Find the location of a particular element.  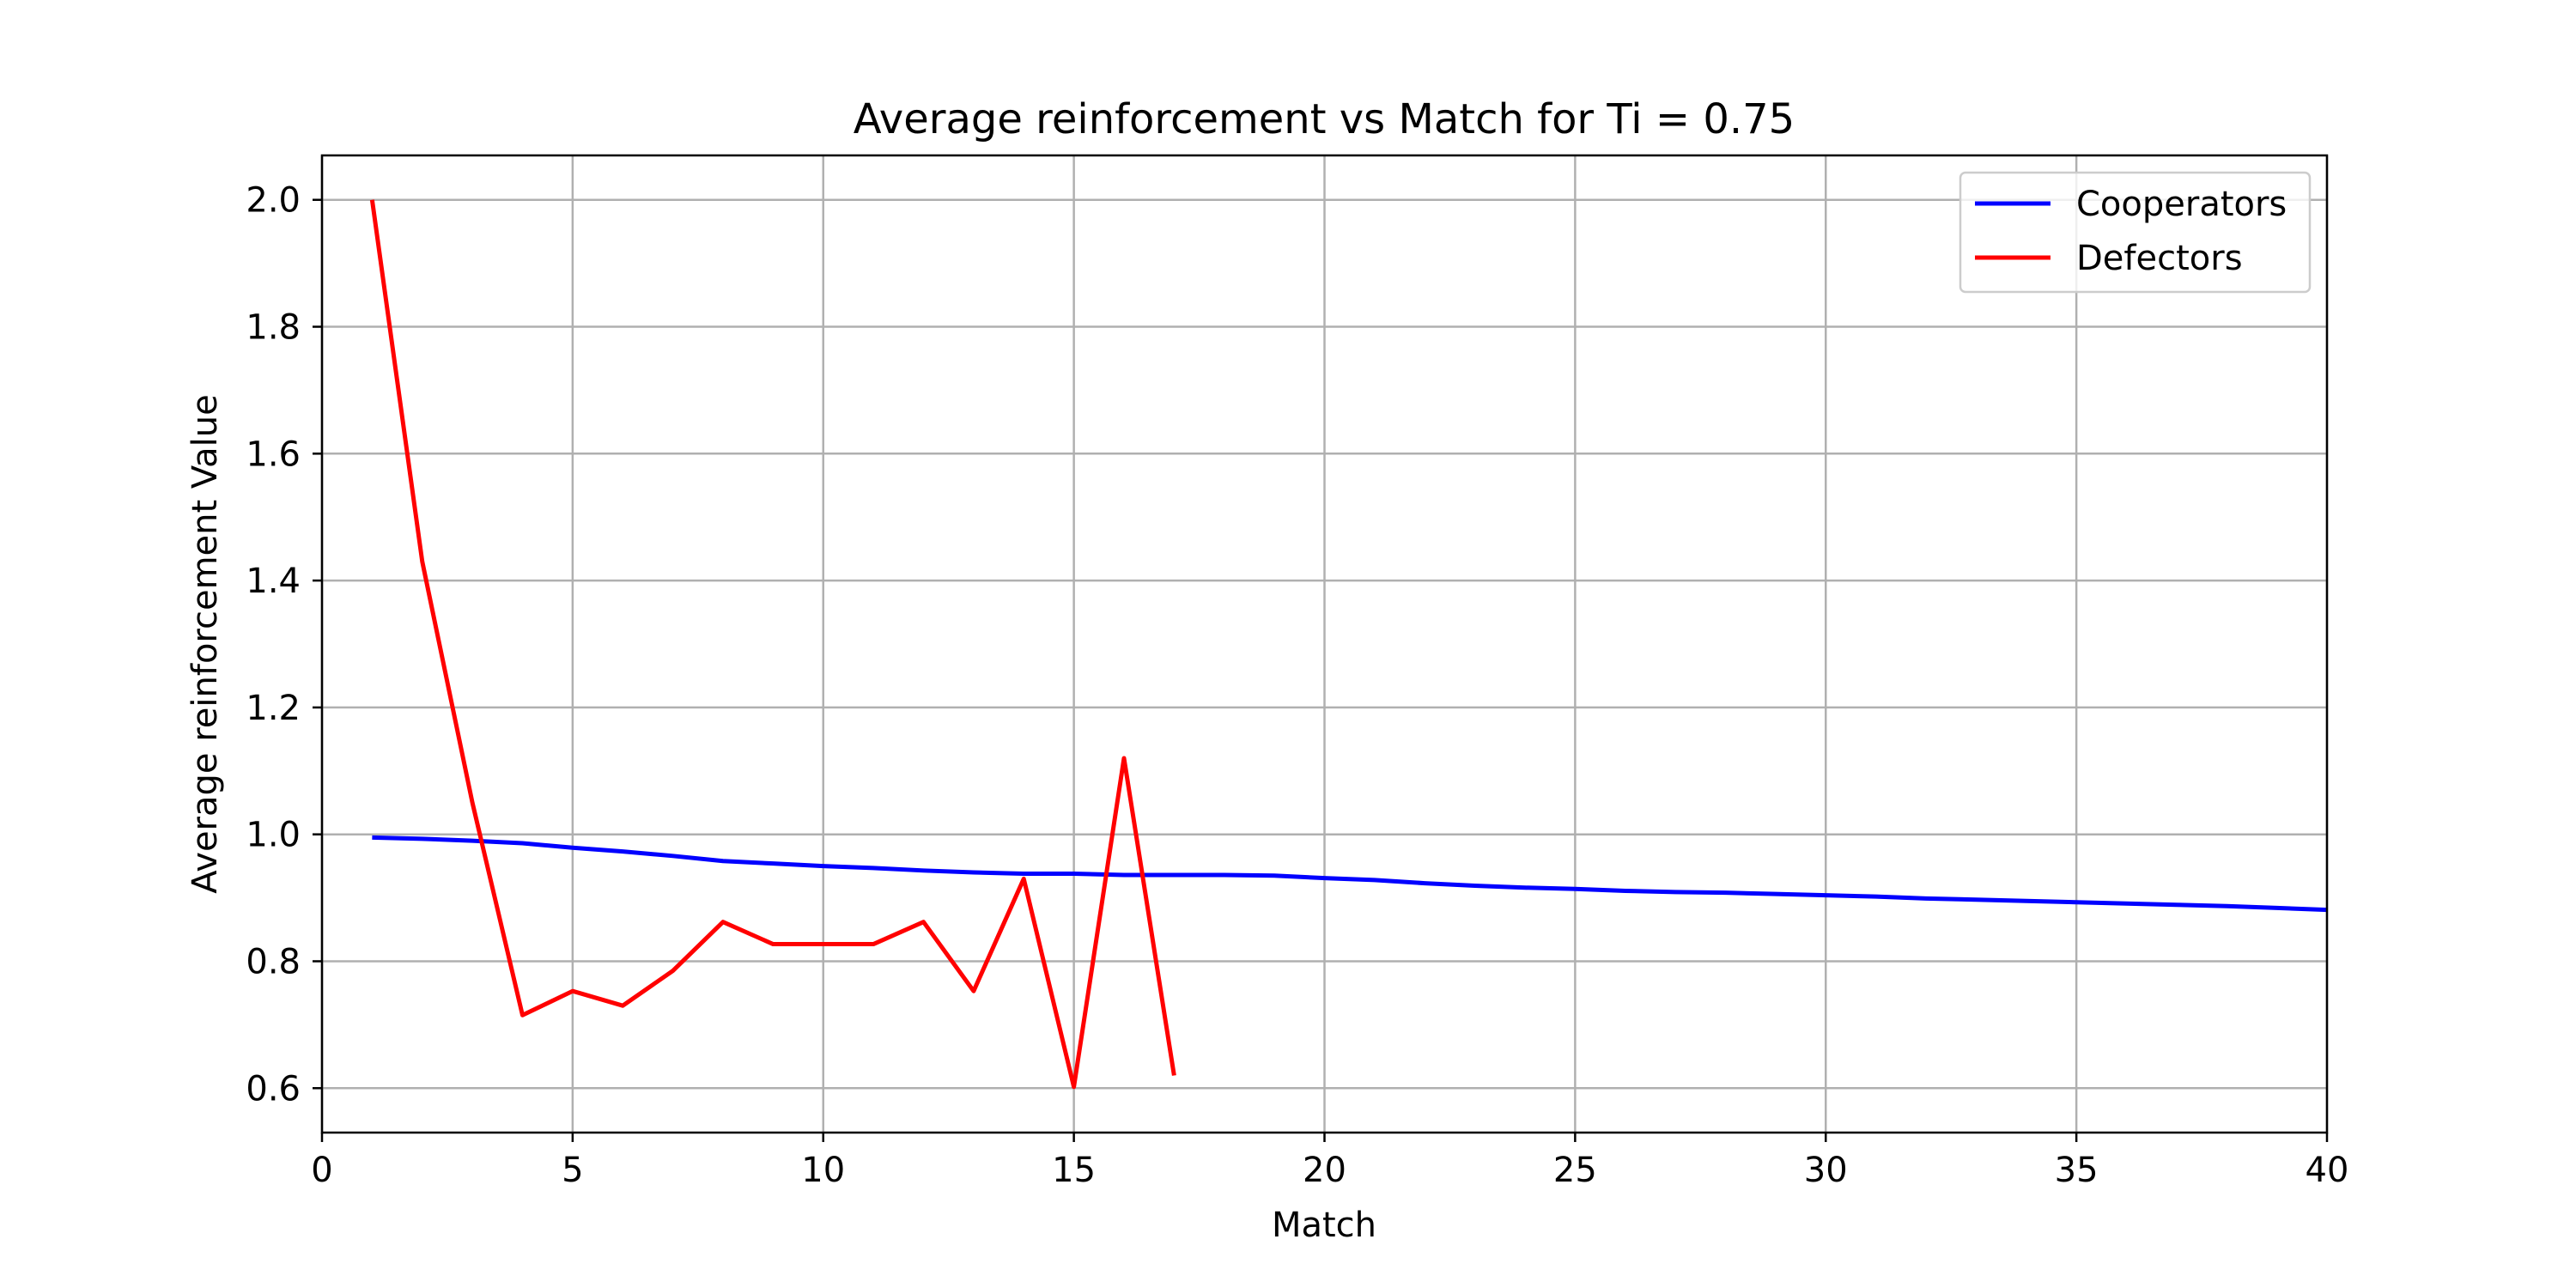

y-tick-label: 0.8 is located at coordinates (273, 962).